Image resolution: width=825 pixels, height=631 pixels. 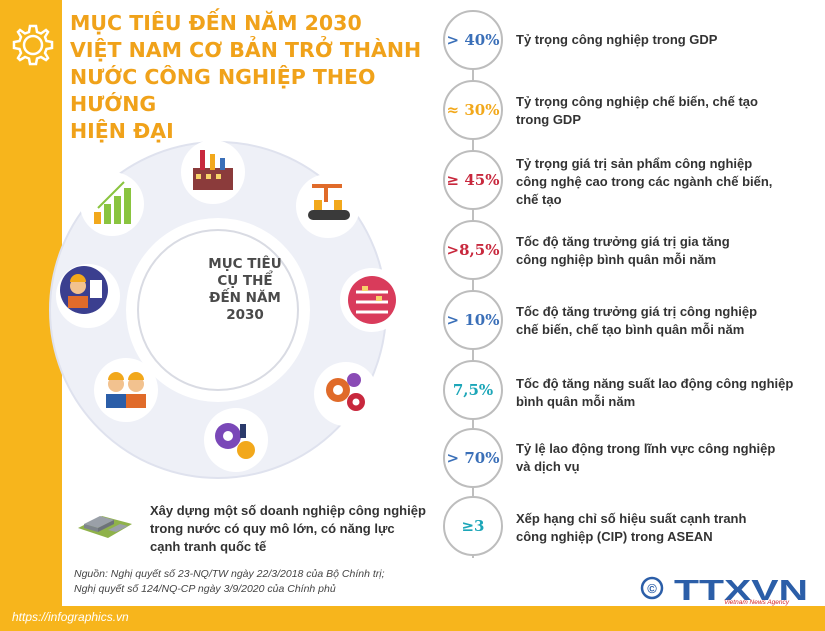 What do you see at coordinates (637, 311) in the screenshot?
I see `target-label-line: Tốc độ tăng trưởng giá trị công nghiệp` at bounding box center [637, 311].